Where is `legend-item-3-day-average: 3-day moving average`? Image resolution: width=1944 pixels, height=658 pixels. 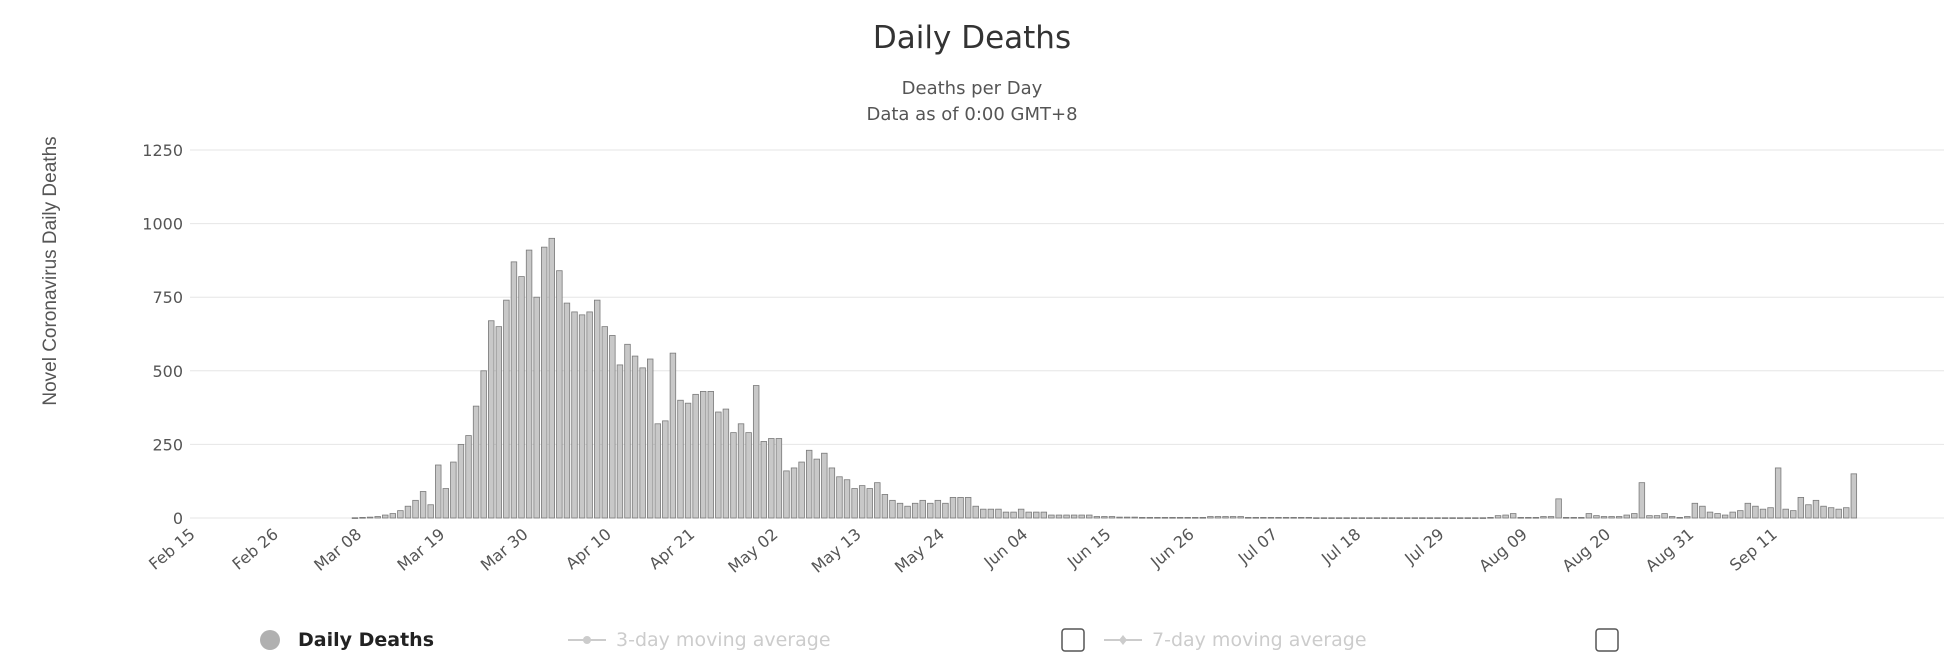 legend-item-3-day-average: 3-day moving average is located at coordinates (699, 640).